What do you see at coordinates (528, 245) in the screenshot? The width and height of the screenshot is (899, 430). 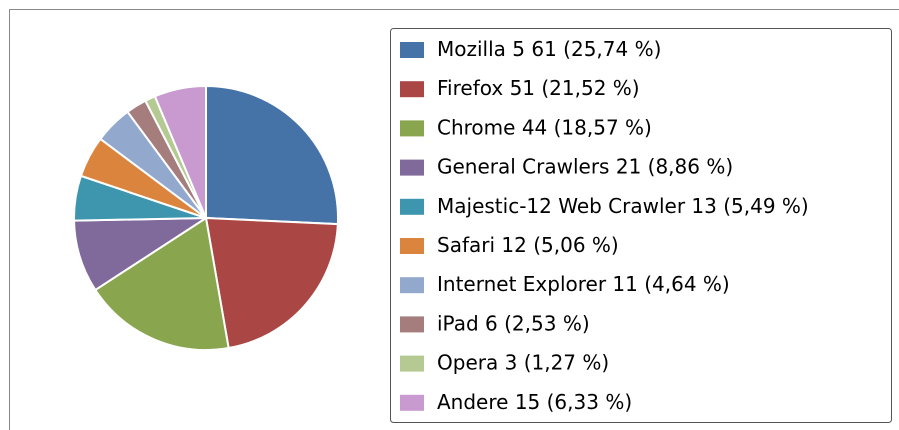 I see `legend-label: Safari 12 (5,06 %)` at bounding box center [528, 245].